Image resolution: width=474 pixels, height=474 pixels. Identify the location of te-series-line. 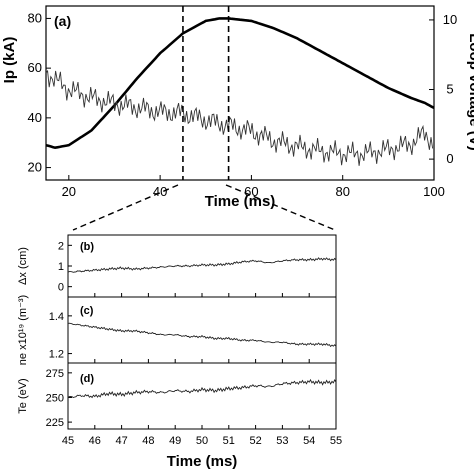
(202, 388).